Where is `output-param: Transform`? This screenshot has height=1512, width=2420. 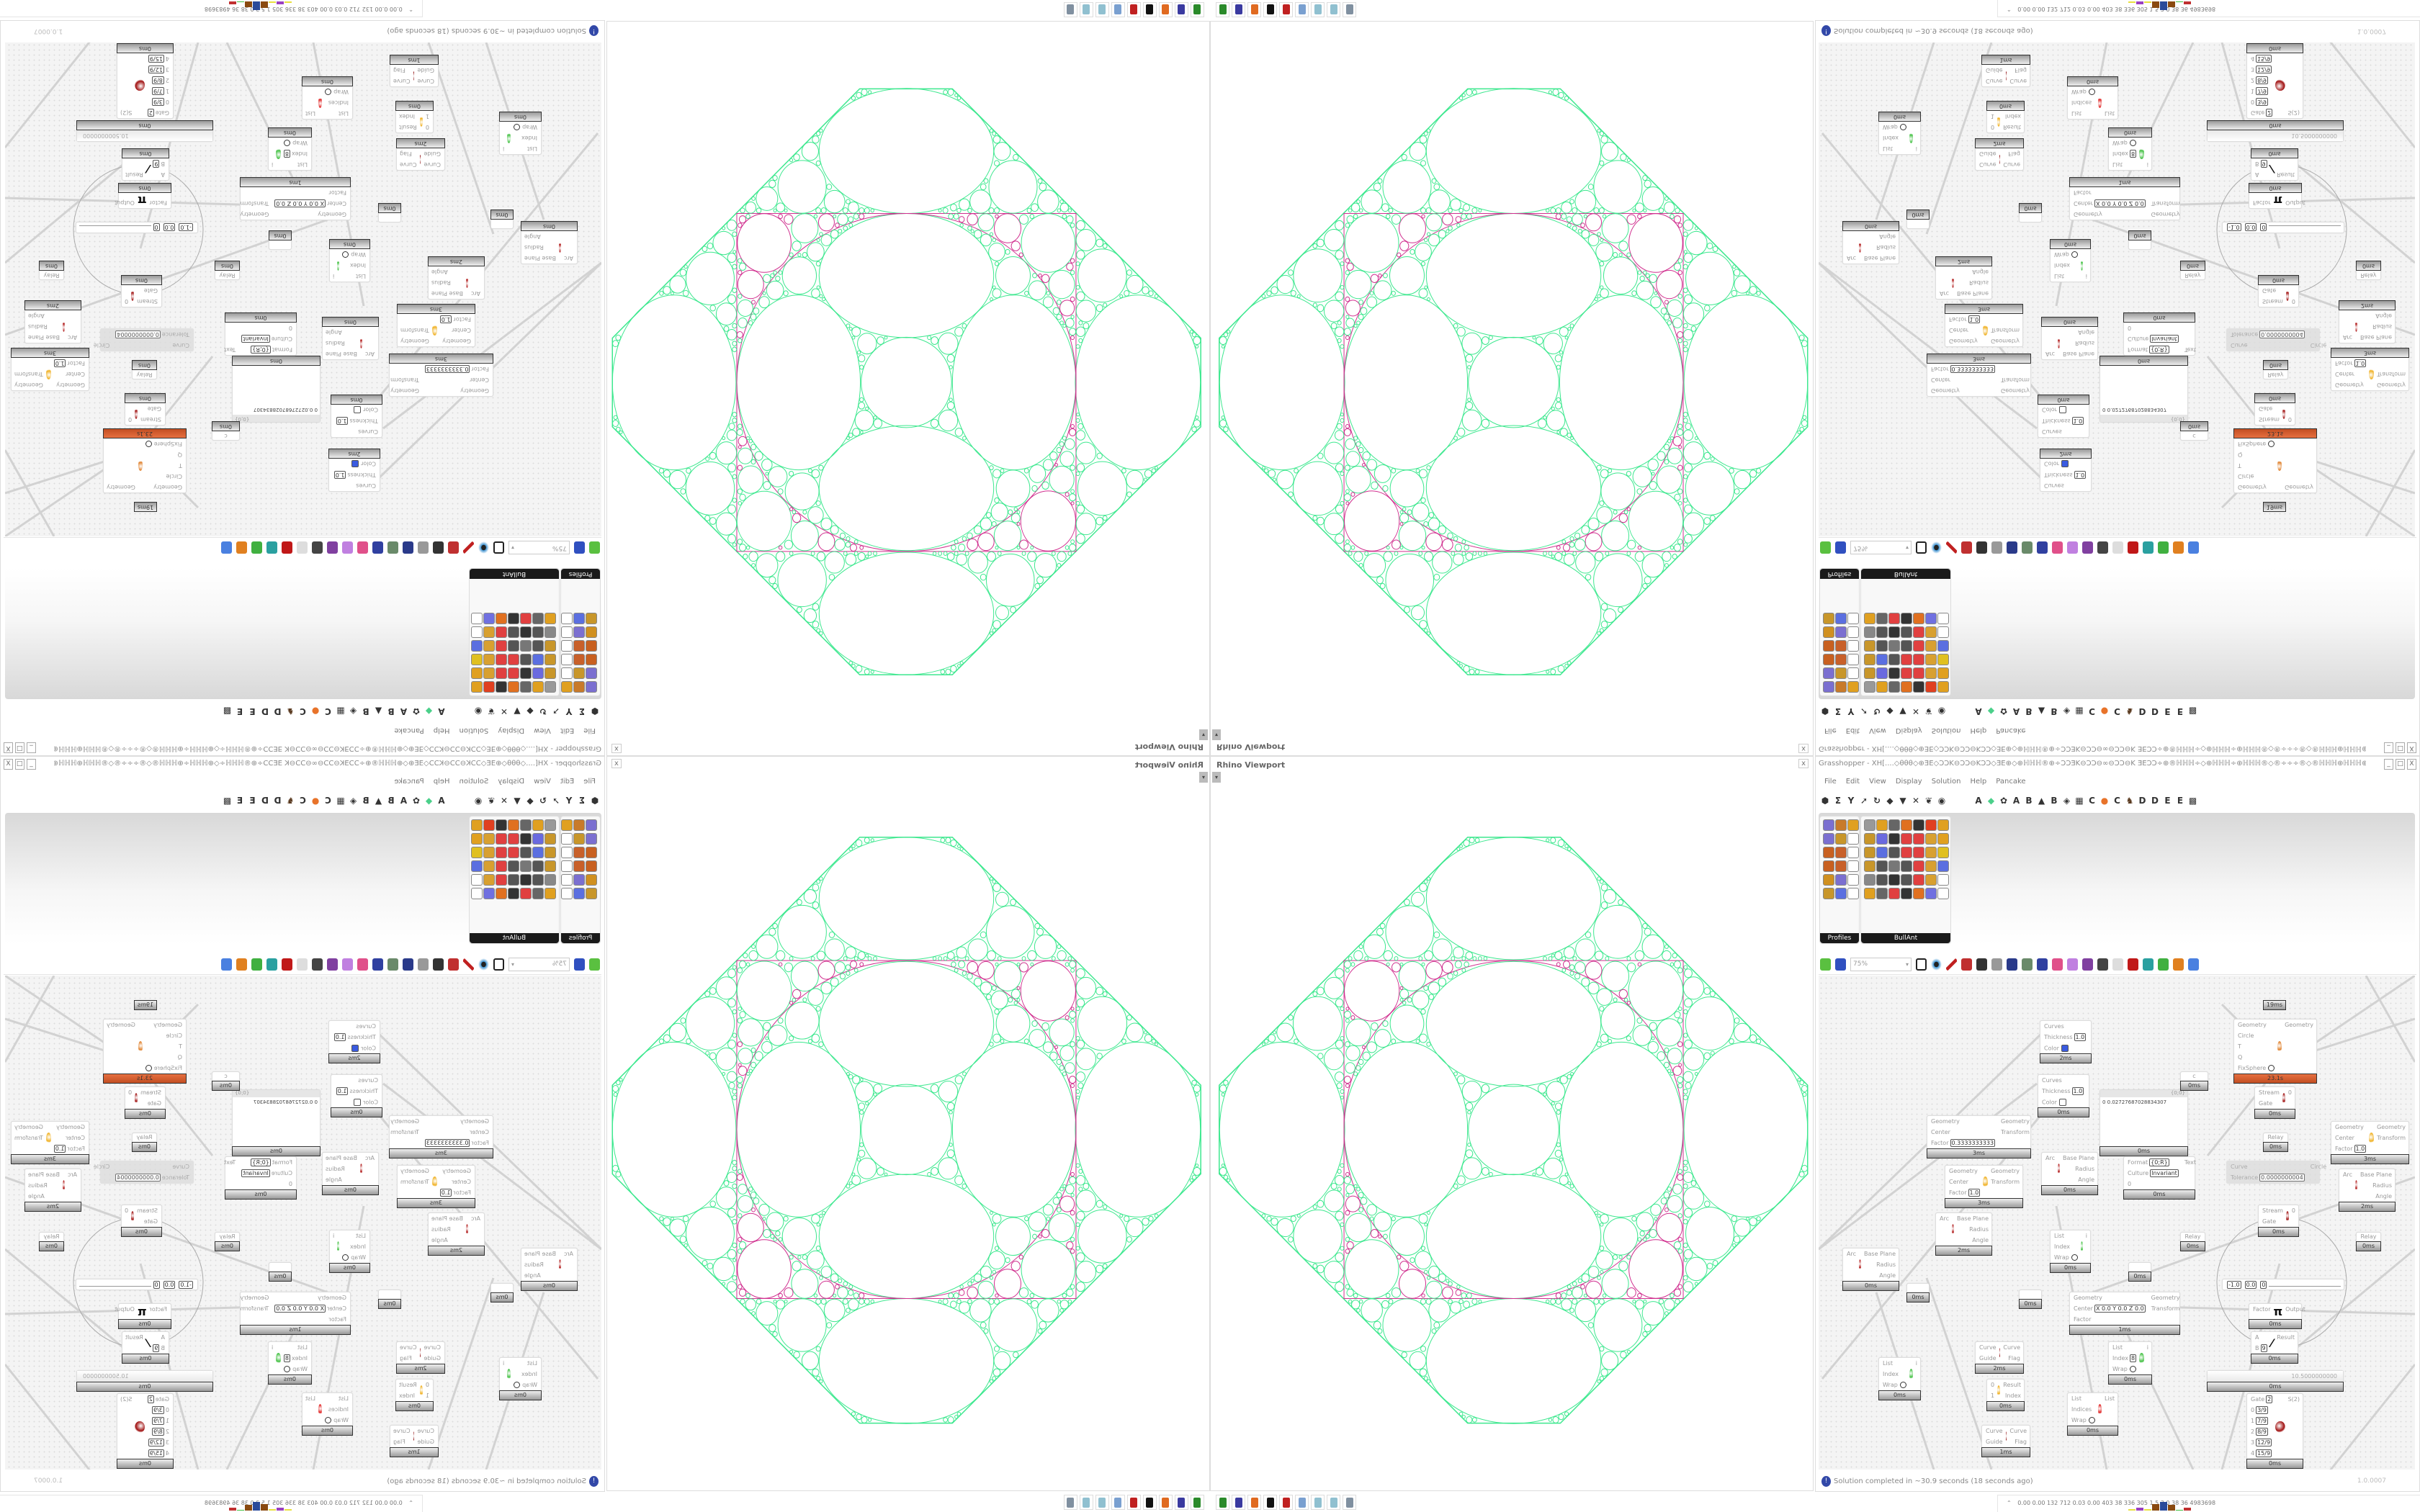 output-param: Transform is located at coordinates (414, 1182).